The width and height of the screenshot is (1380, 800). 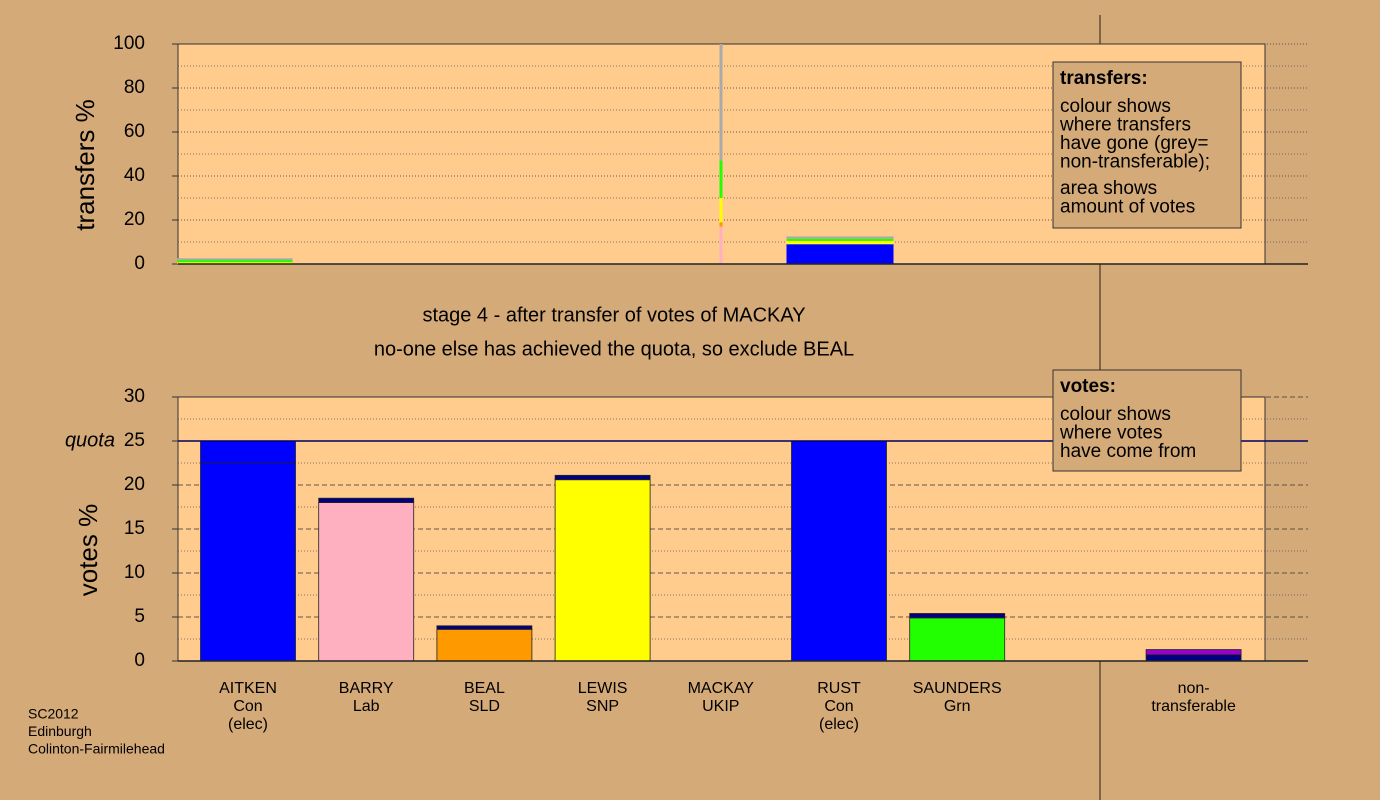 What do you see at coordinates (134, 175) in the screenshot?
I see `y-tick-label: 40` at bounding box center [134, 175].